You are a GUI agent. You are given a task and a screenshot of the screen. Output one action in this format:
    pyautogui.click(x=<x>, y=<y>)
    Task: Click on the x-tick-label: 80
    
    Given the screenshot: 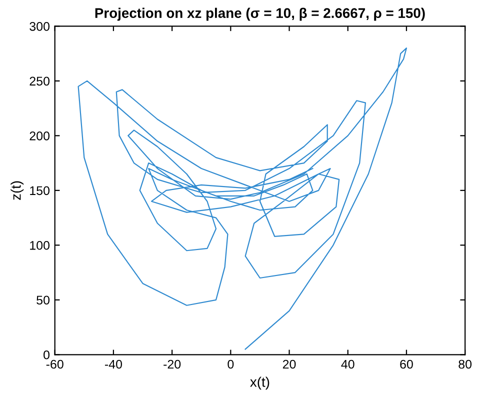 What is the action you would take?
    pyautogui.click(x=465, y=364)
    